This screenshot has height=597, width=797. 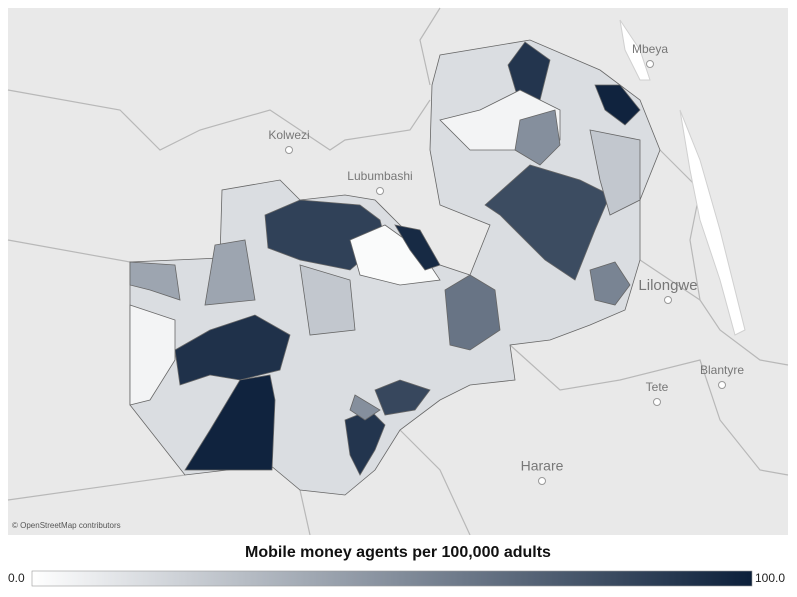 What do you see at coordinates (398, 566) in the screenshot?
I see `legend-panel` at bounding box center [398, 566].